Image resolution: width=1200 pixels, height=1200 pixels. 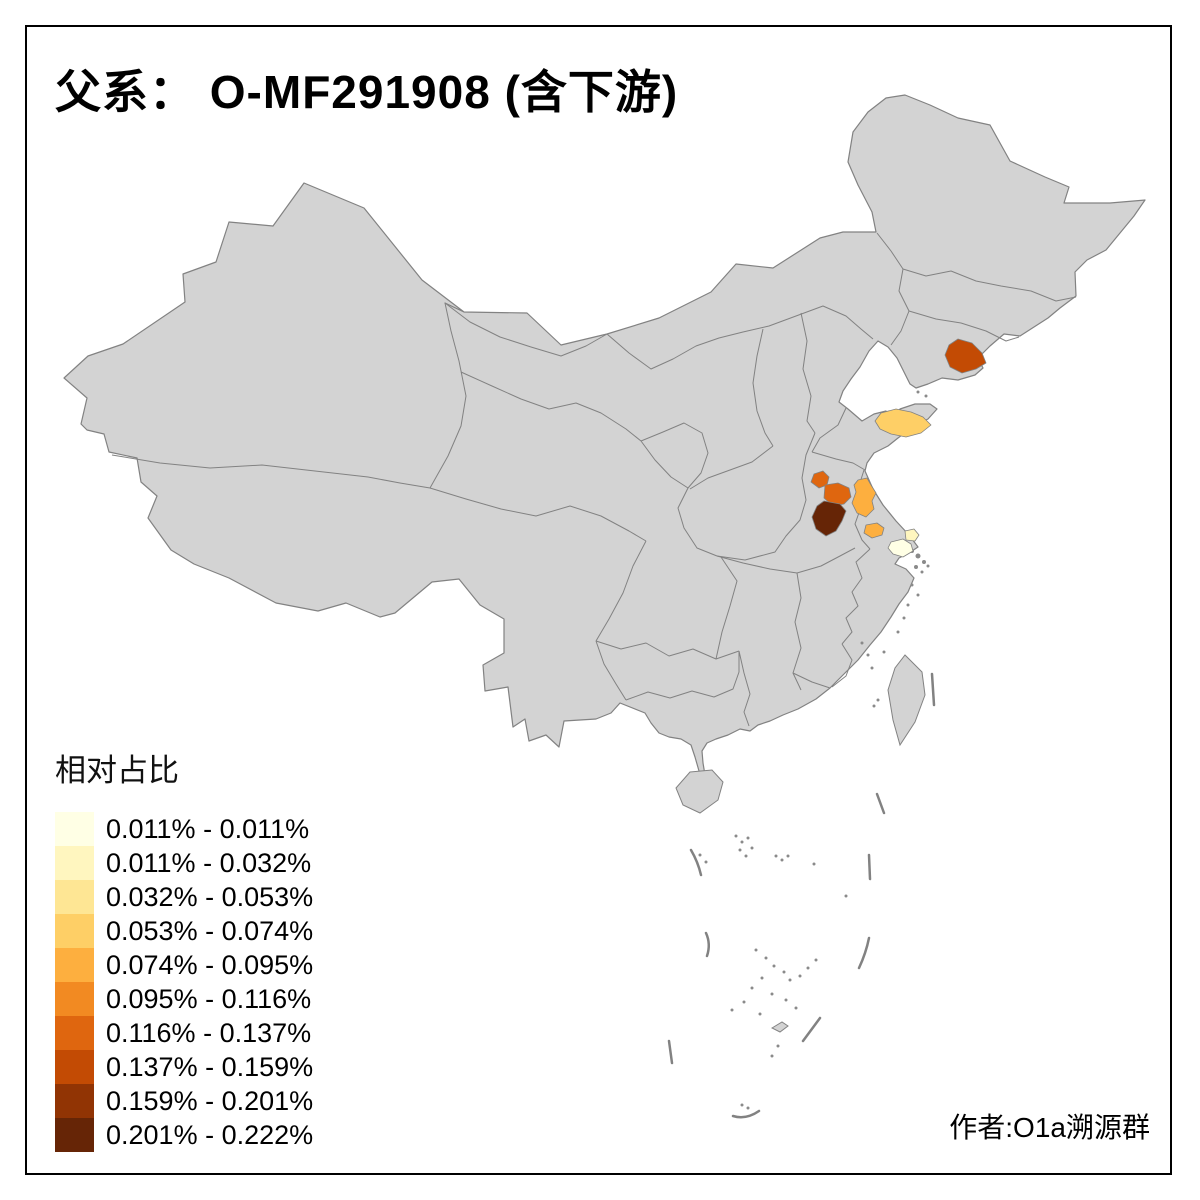 I want to click on legend-label: 0.032% - 0.053%, so click(x=210, y=896).